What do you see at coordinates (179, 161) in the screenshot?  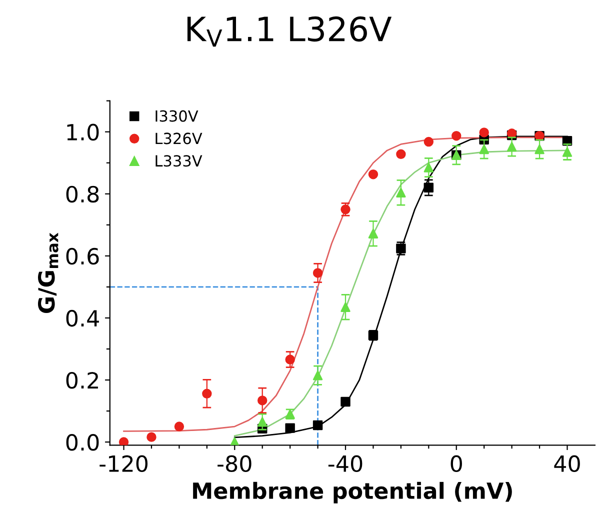 I see `legend-label: L333V` at bounding box center [179, 161].